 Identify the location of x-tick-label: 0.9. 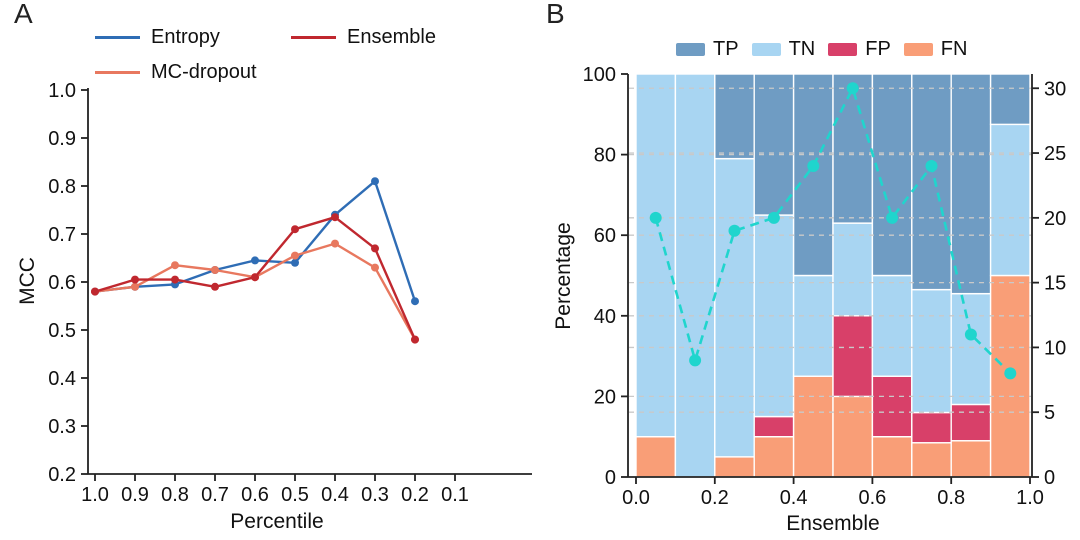
(135, 495).